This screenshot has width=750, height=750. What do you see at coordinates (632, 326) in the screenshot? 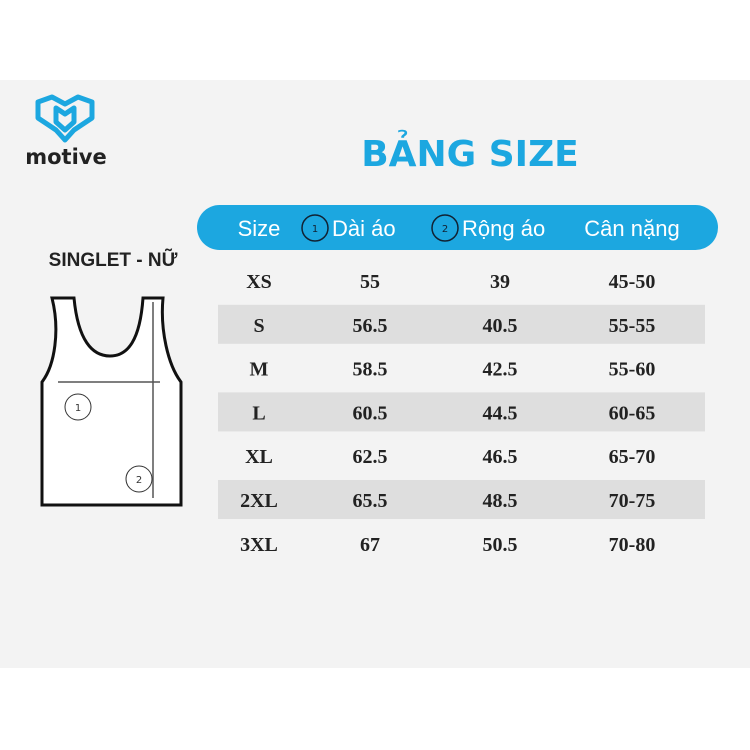
I see `cell: 55-55` at bounding box center [632, 326].